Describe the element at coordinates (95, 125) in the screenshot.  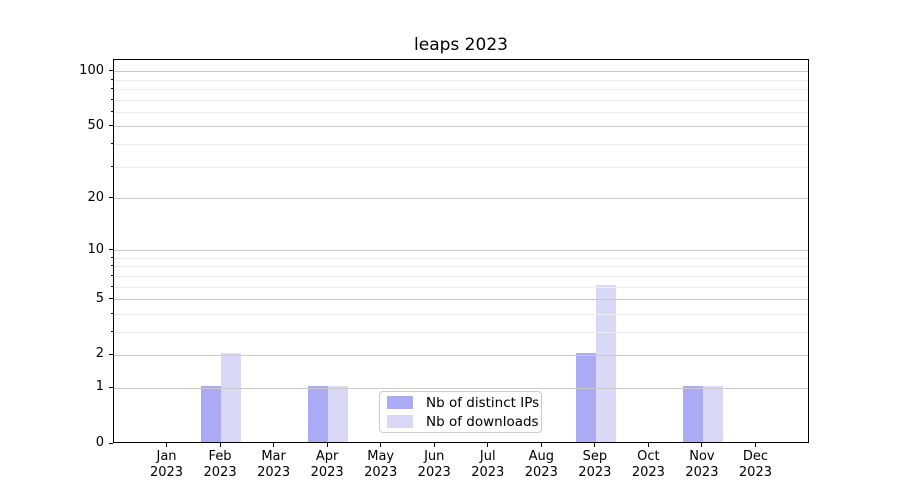
I see `y-tick-label: 50` at that location.